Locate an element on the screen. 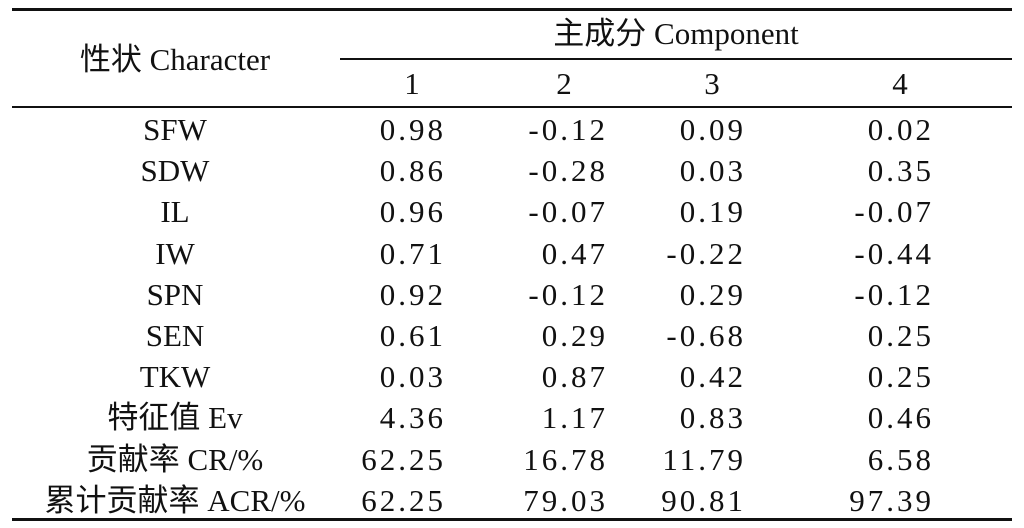 This screenshot has height=528, width=1024. cell-value: 0.42 is located at coordinates (712, 376).